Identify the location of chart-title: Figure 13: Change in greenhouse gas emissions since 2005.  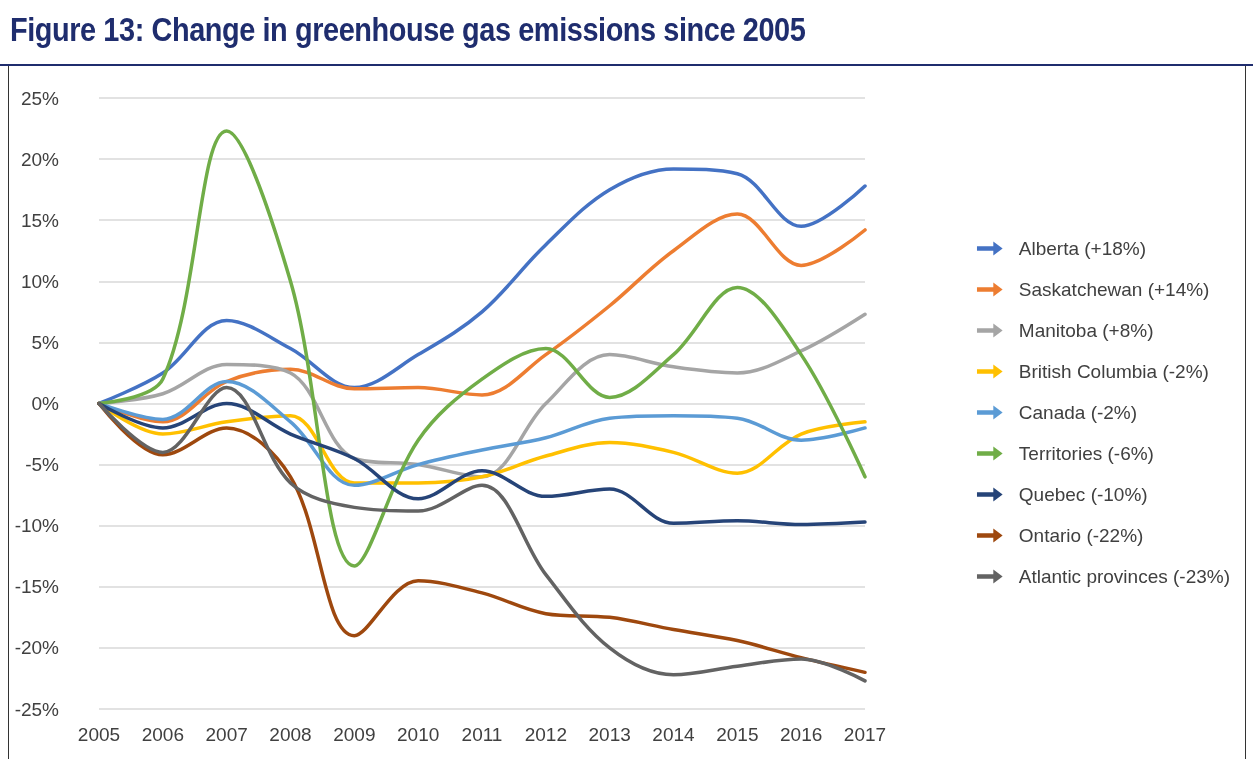
(408, 29).